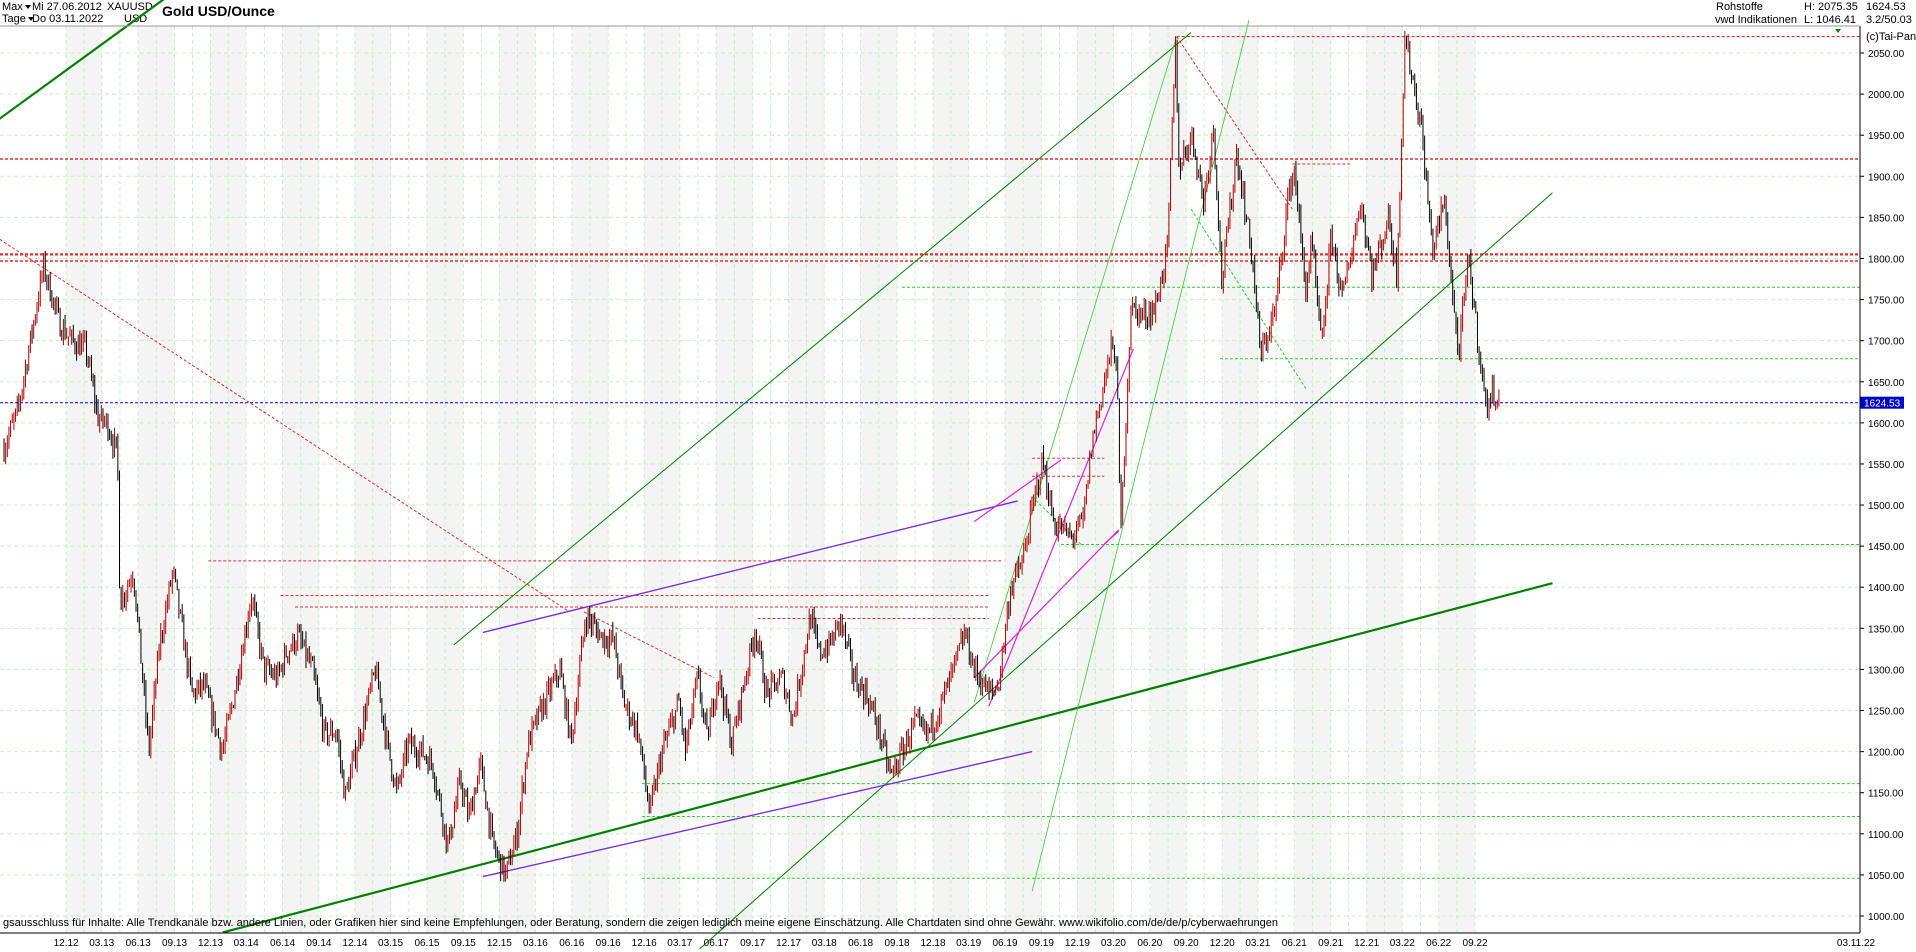 Image resolution: width=1916 pixels, height=952 pixels. I want to click on x-tick-label: 06.15, so click(426, 943).